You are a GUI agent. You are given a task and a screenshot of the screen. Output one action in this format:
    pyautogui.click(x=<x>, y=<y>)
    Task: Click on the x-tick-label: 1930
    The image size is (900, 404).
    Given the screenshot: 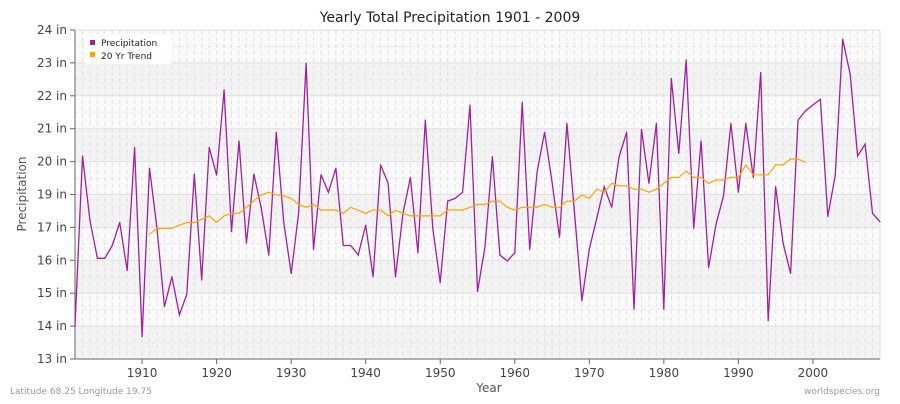 What is the action you would take?
    pyautogui.click(x=291, y=373)
    